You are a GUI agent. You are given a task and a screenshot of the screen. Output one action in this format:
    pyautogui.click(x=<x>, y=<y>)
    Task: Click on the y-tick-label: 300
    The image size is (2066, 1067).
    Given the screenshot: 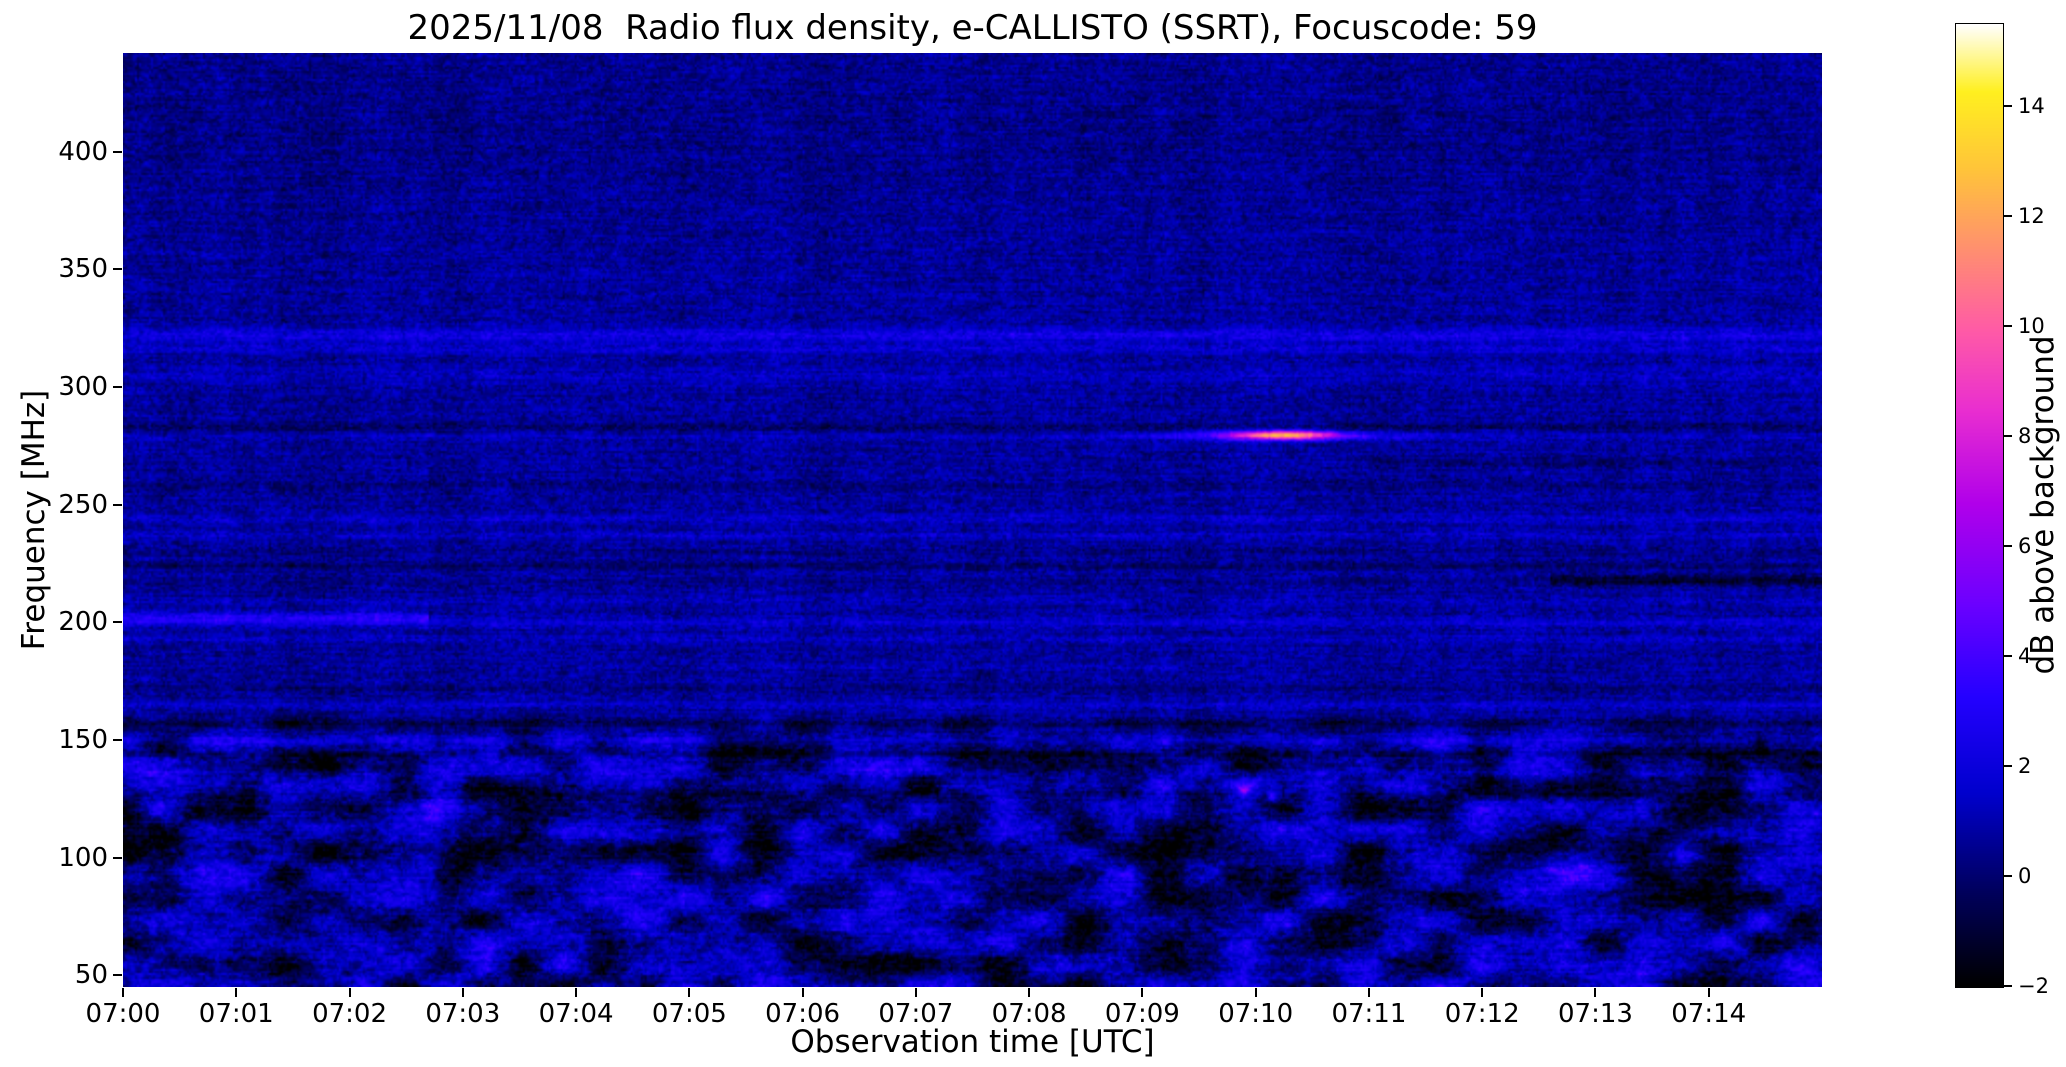 What is the action you would take?
    pyautogui.click(x=83, y=387)
    